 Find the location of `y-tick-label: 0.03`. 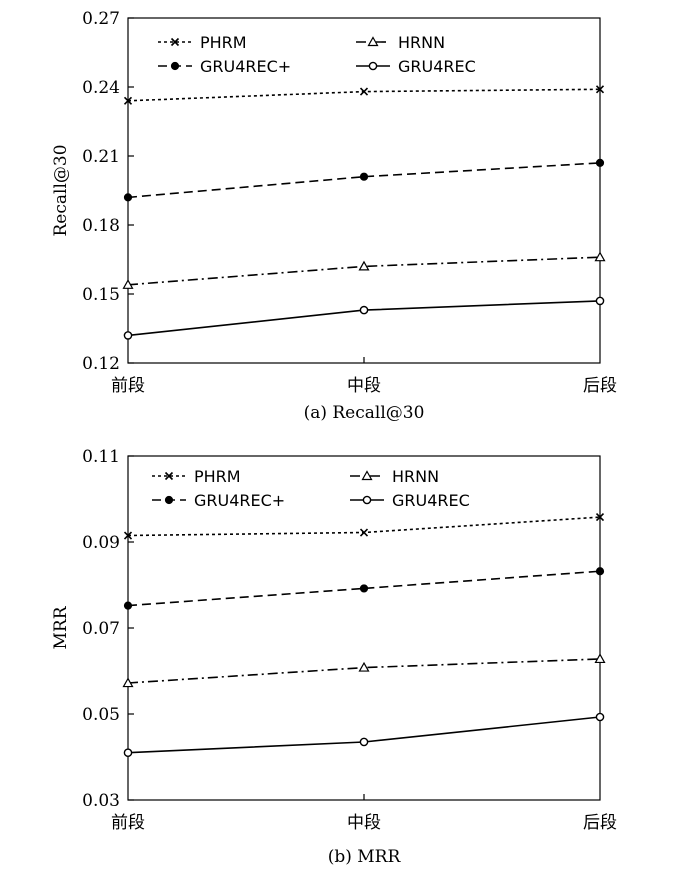

y-tick-label: 0.03 is located at coordinates (101, 801).